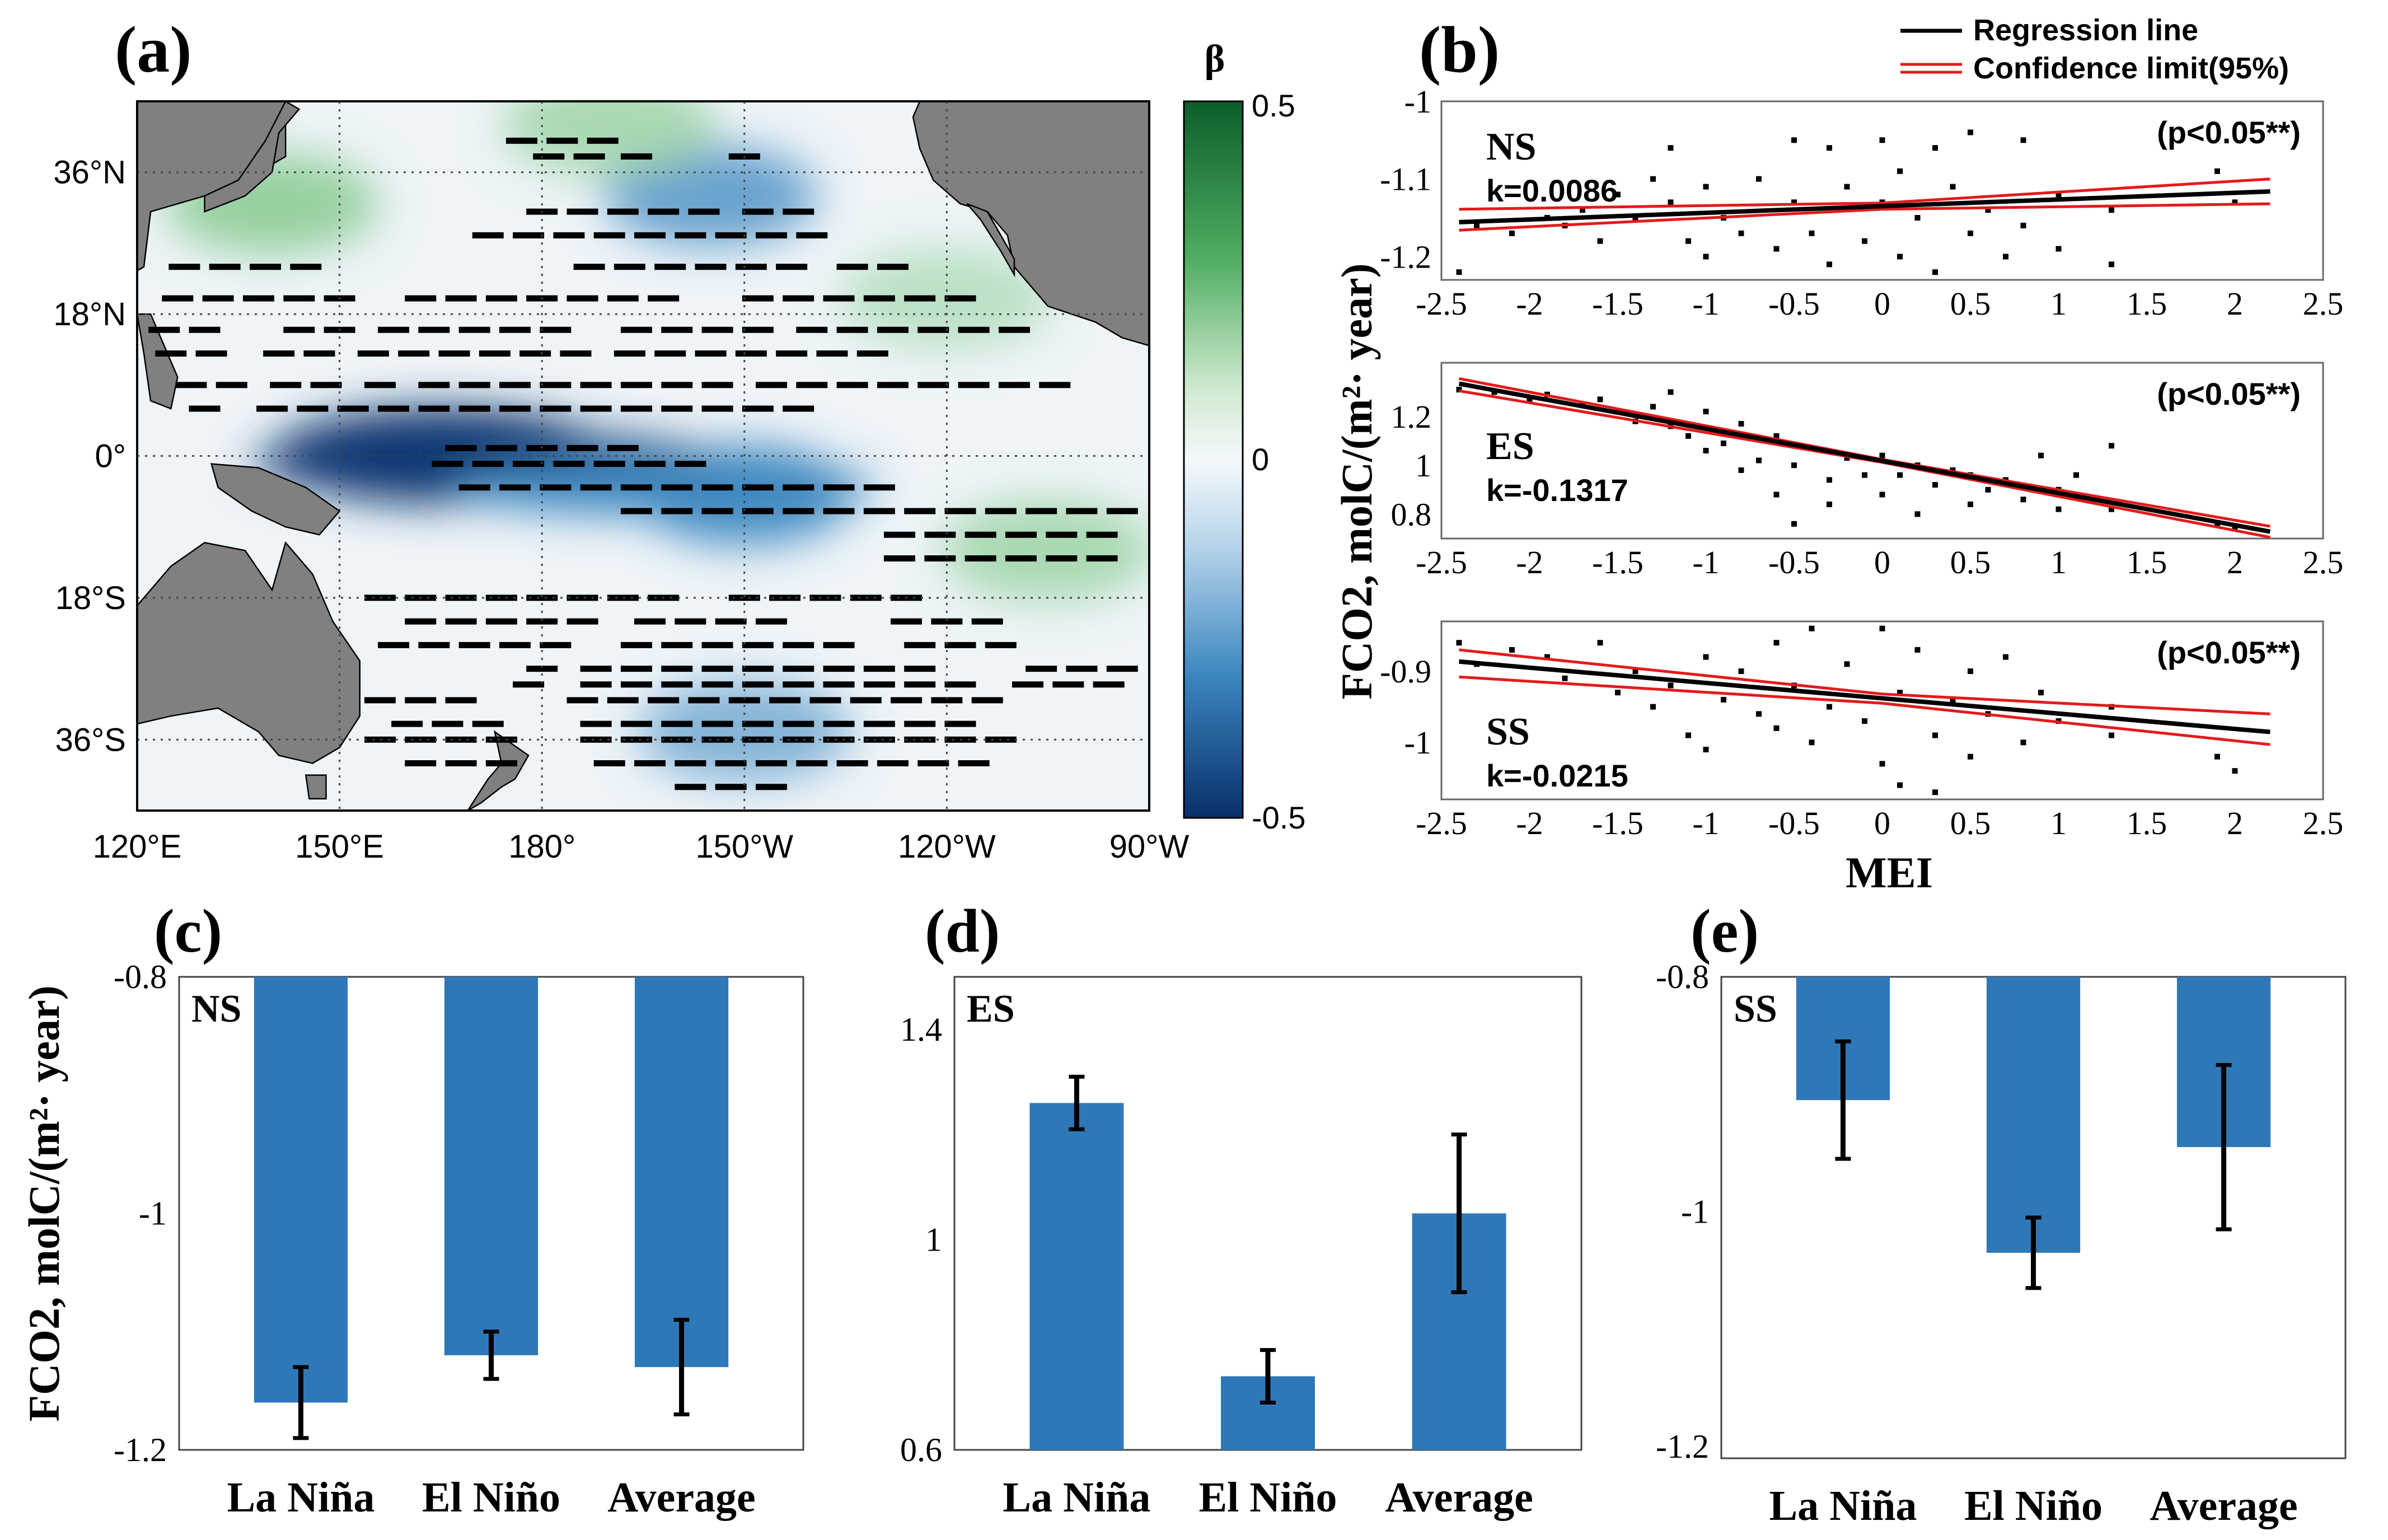 This screenshot has height=1540, width=2388. Describe the element at coordinates (216, 1009) in the screenshot. I see `bar-region-label-ns: NS` at that location.